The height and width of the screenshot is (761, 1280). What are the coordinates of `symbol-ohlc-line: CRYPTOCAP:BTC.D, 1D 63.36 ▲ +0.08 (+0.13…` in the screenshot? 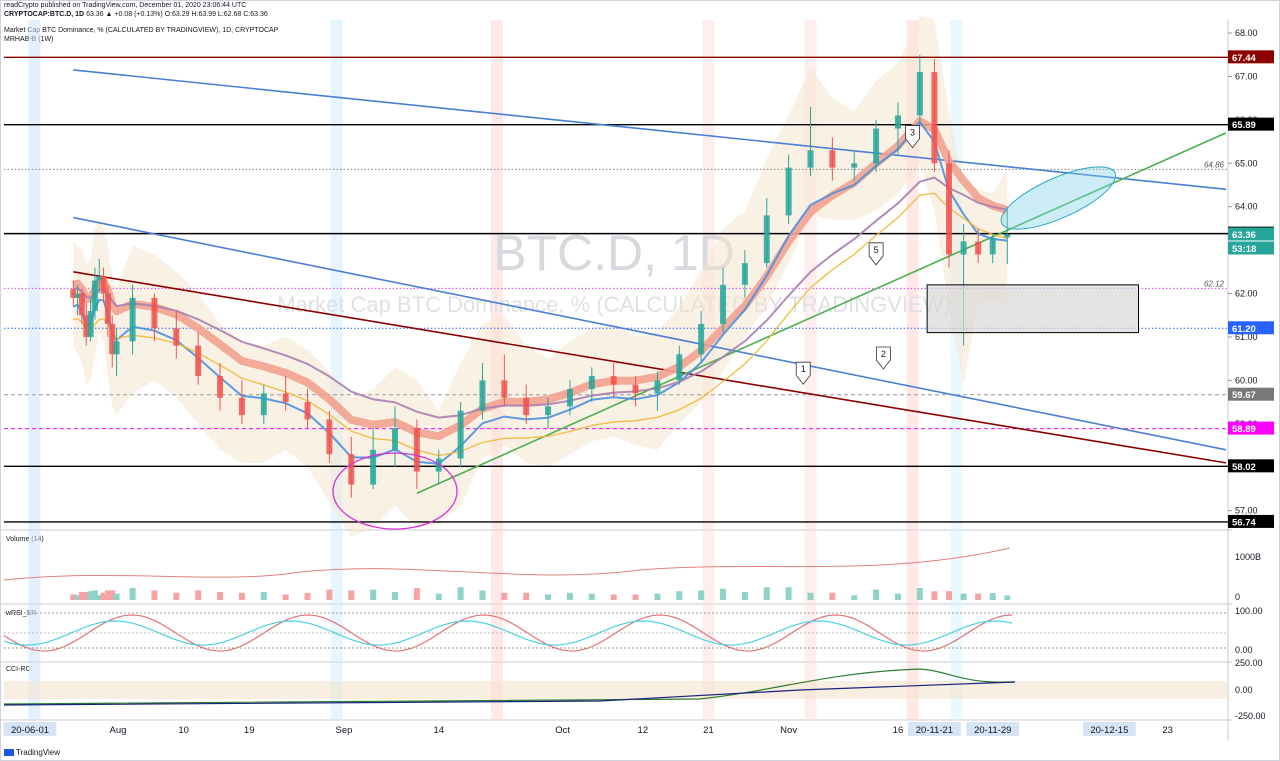 It's located at (136, 14).